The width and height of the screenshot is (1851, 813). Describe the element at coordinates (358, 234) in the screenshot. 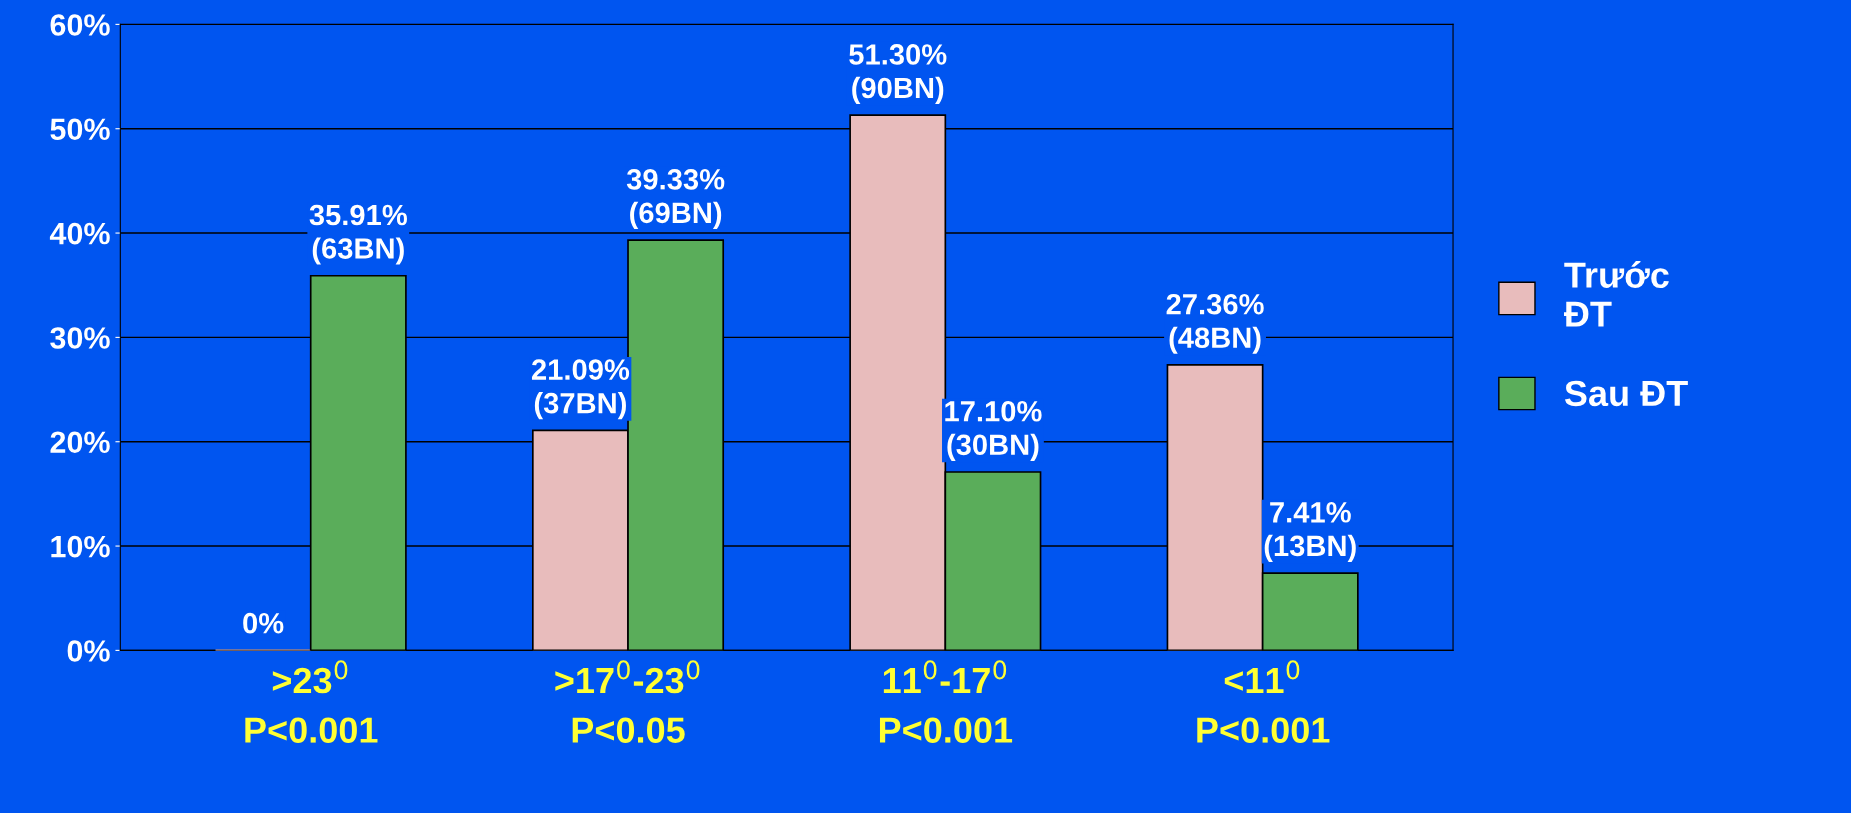

I see `data-label: 35.91% (63BN)` at that location.